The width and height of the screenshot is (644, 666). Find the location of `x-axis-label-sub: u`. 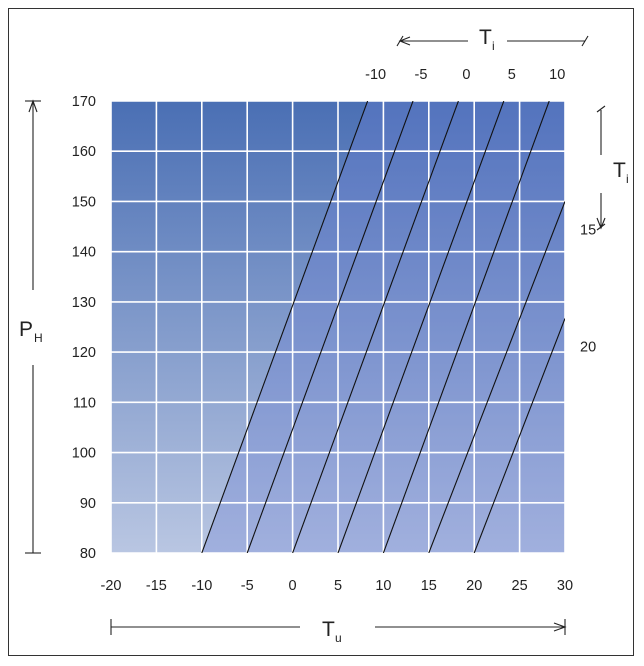

x-axis-label-sub: u is located at coordinates (338, 638).